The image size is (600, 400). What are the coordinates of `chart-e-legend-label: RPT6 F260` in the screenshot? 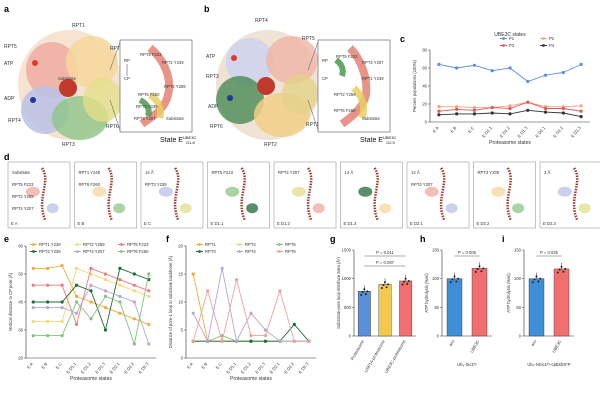 It's located at (138, 251).